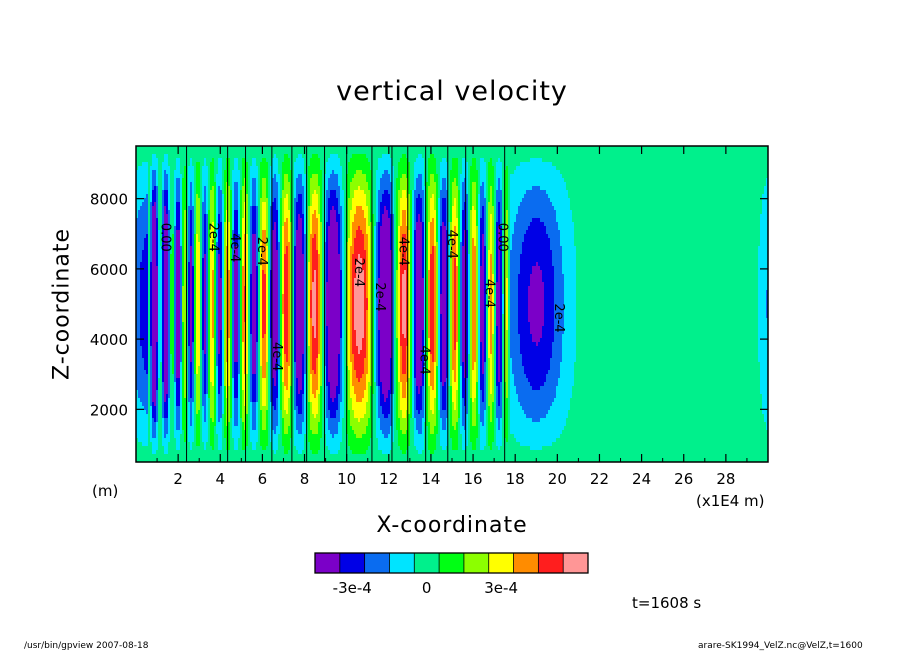  Describe the element at coordinates (105, 491) in the screenshot. I see `y-axis-unit: (m)` at that location.